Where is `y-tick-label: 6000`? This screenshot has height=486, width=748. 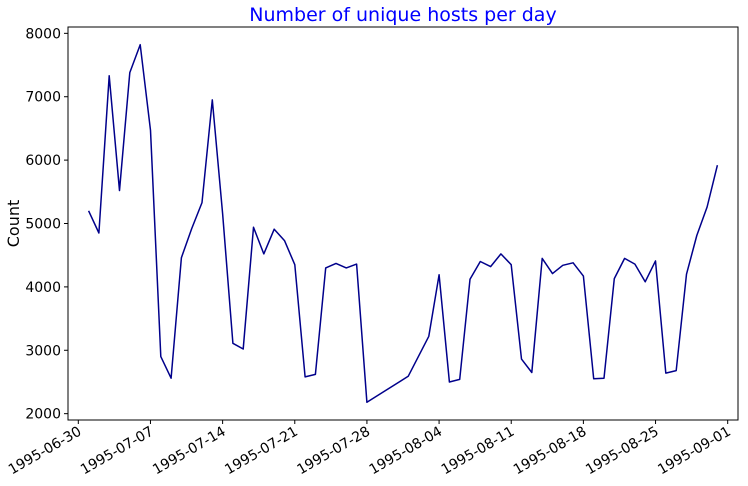 y-tick-label: 6000 is located at coordinates (43, 161).